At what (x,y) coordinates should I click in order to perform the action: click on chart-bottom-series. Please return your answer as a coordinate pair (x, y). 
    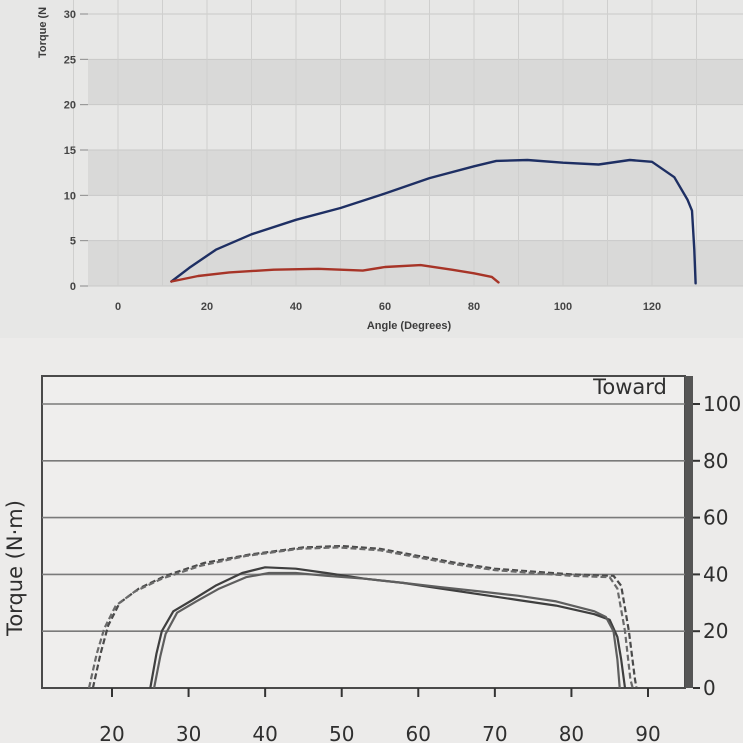
    Looking at the image, I should click on (362, 616).